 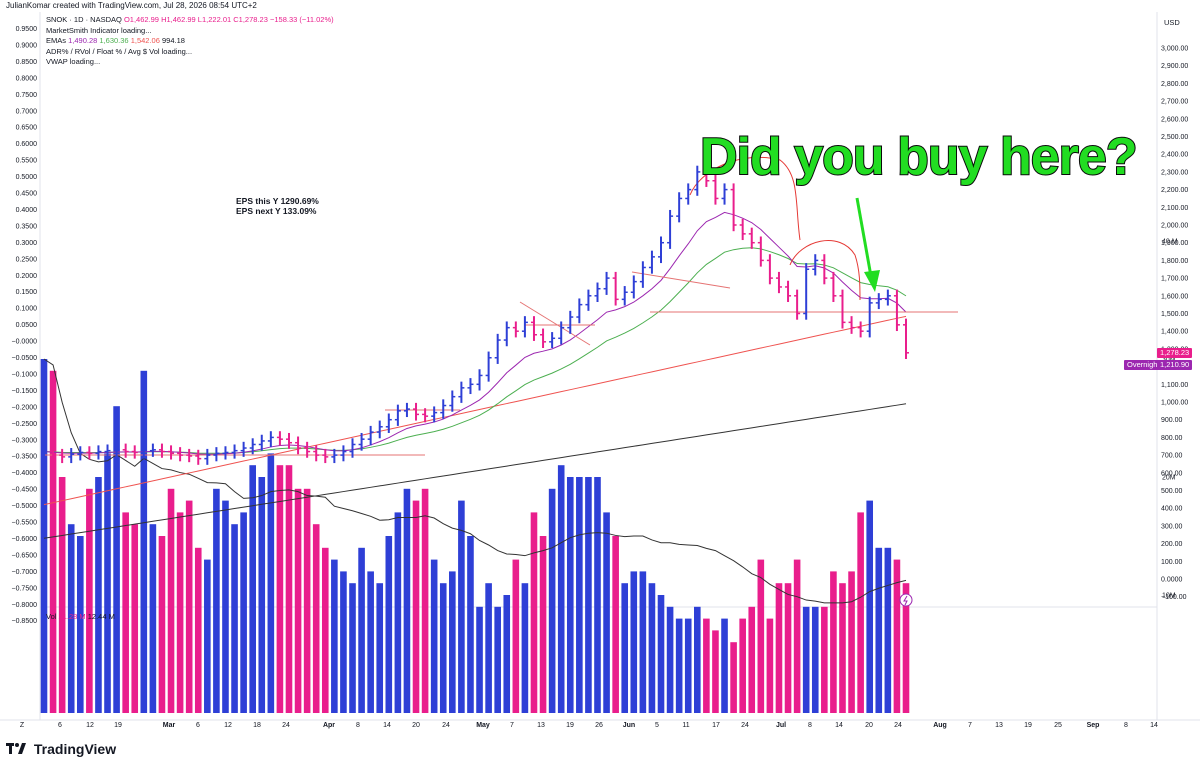 I want to click on time-axis-tick: 12, so click(x=228, y=725).